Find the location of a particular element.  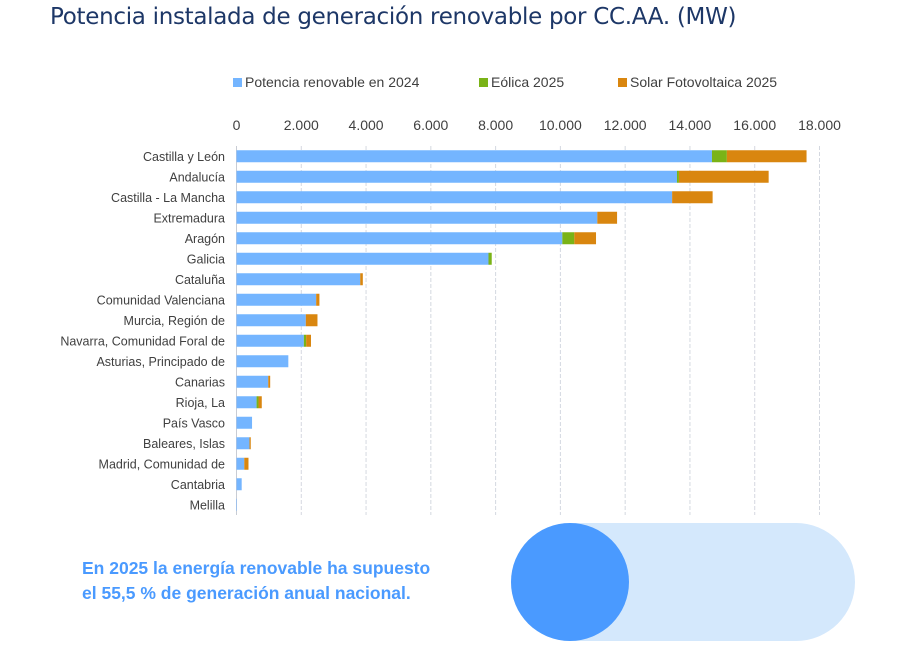

category-label: Extremadura is located at coordinates (189, 218).